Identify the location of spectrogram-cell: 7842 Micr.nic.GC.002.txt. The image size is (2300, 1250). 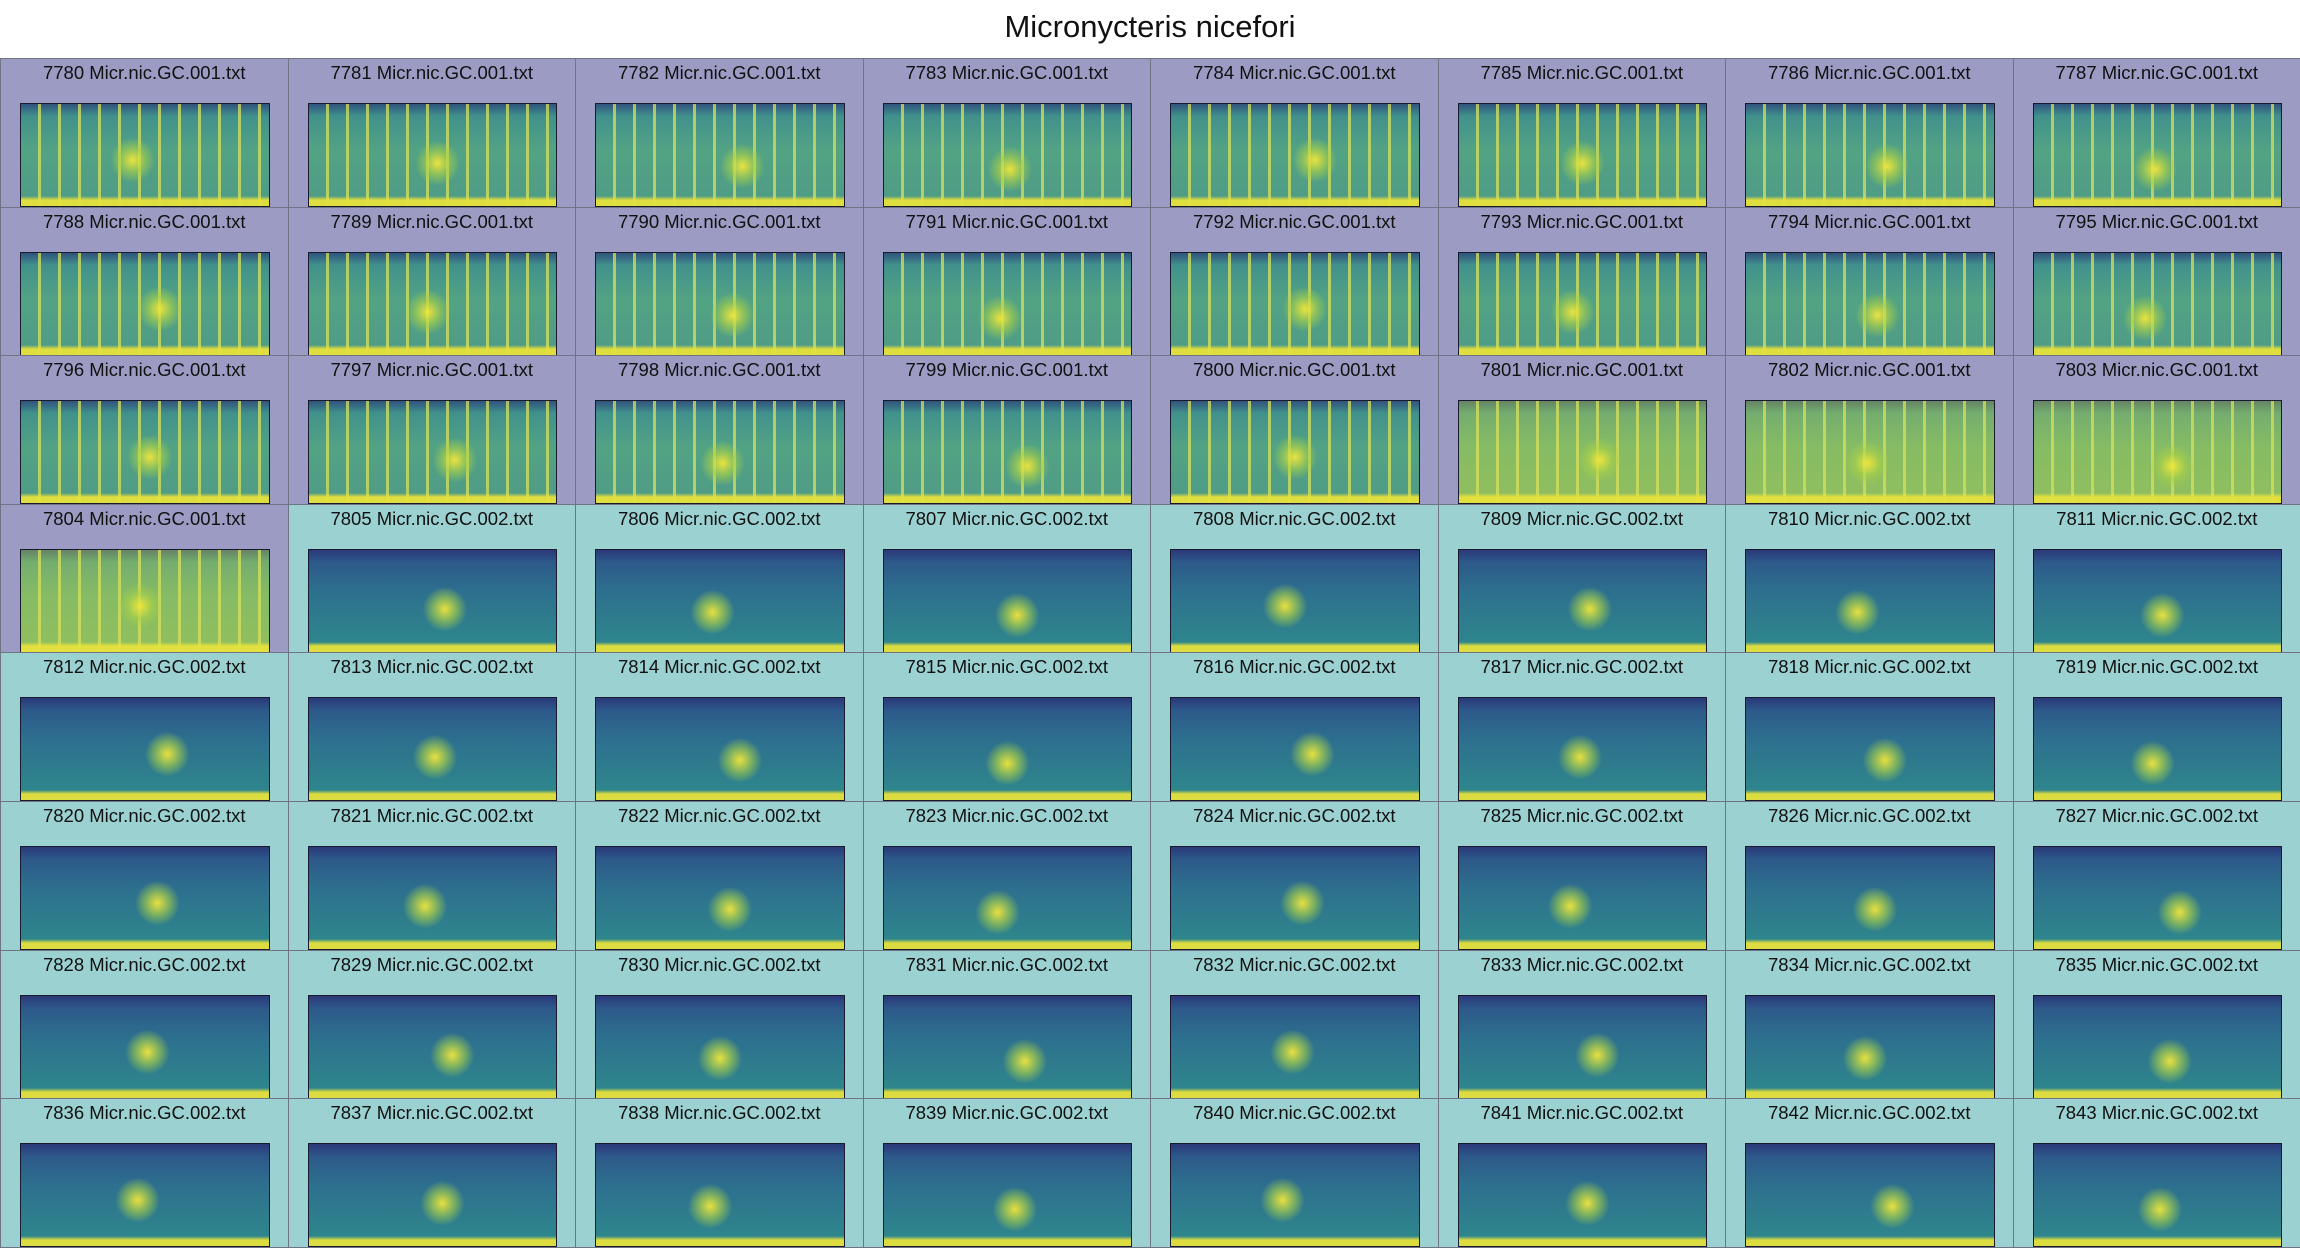
(1869, 1173).